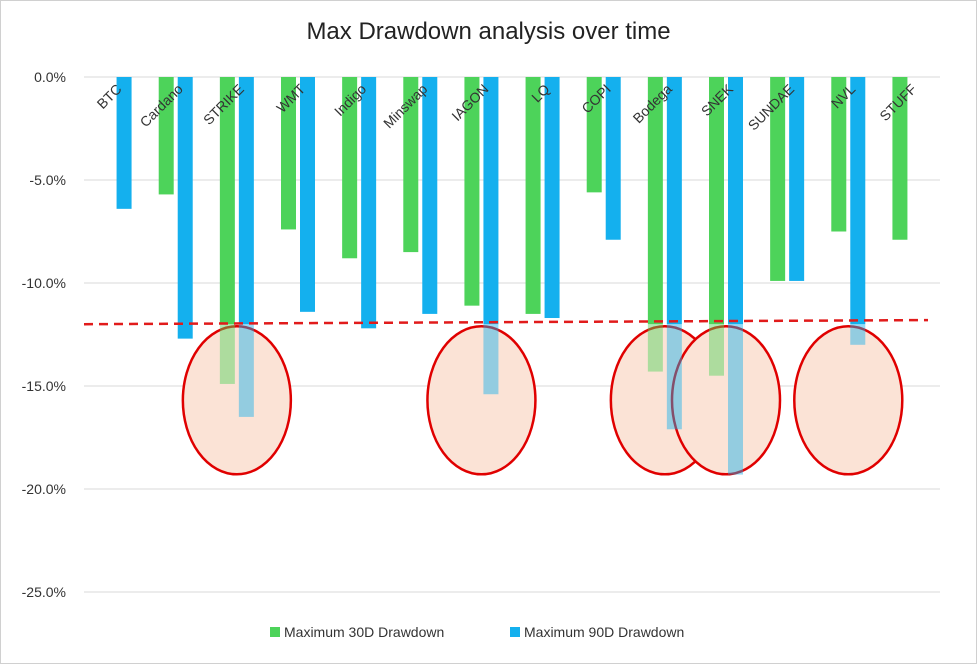 This screenshot has height=664, width=977. What do you see at coordinates (44, 592) in the screenshot?
I see `y-tick-label: -25.0%` at bounding box center [44, 592].